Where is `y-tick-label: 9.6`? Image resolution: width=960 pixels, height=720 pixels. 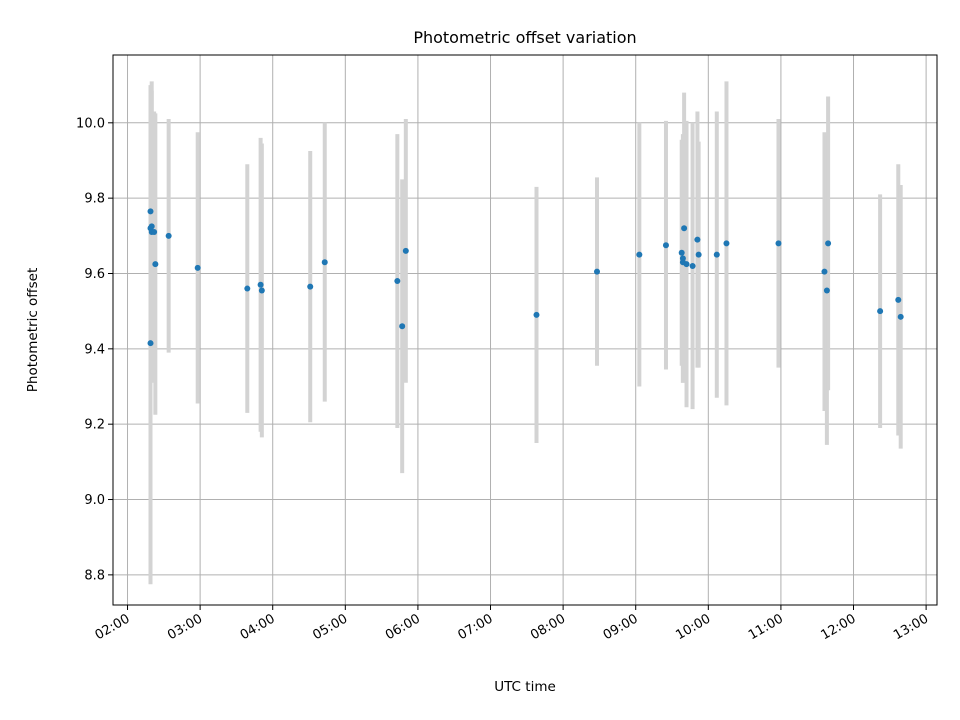 y-tick-label: 9.6 is located at coordinates (94, 274).